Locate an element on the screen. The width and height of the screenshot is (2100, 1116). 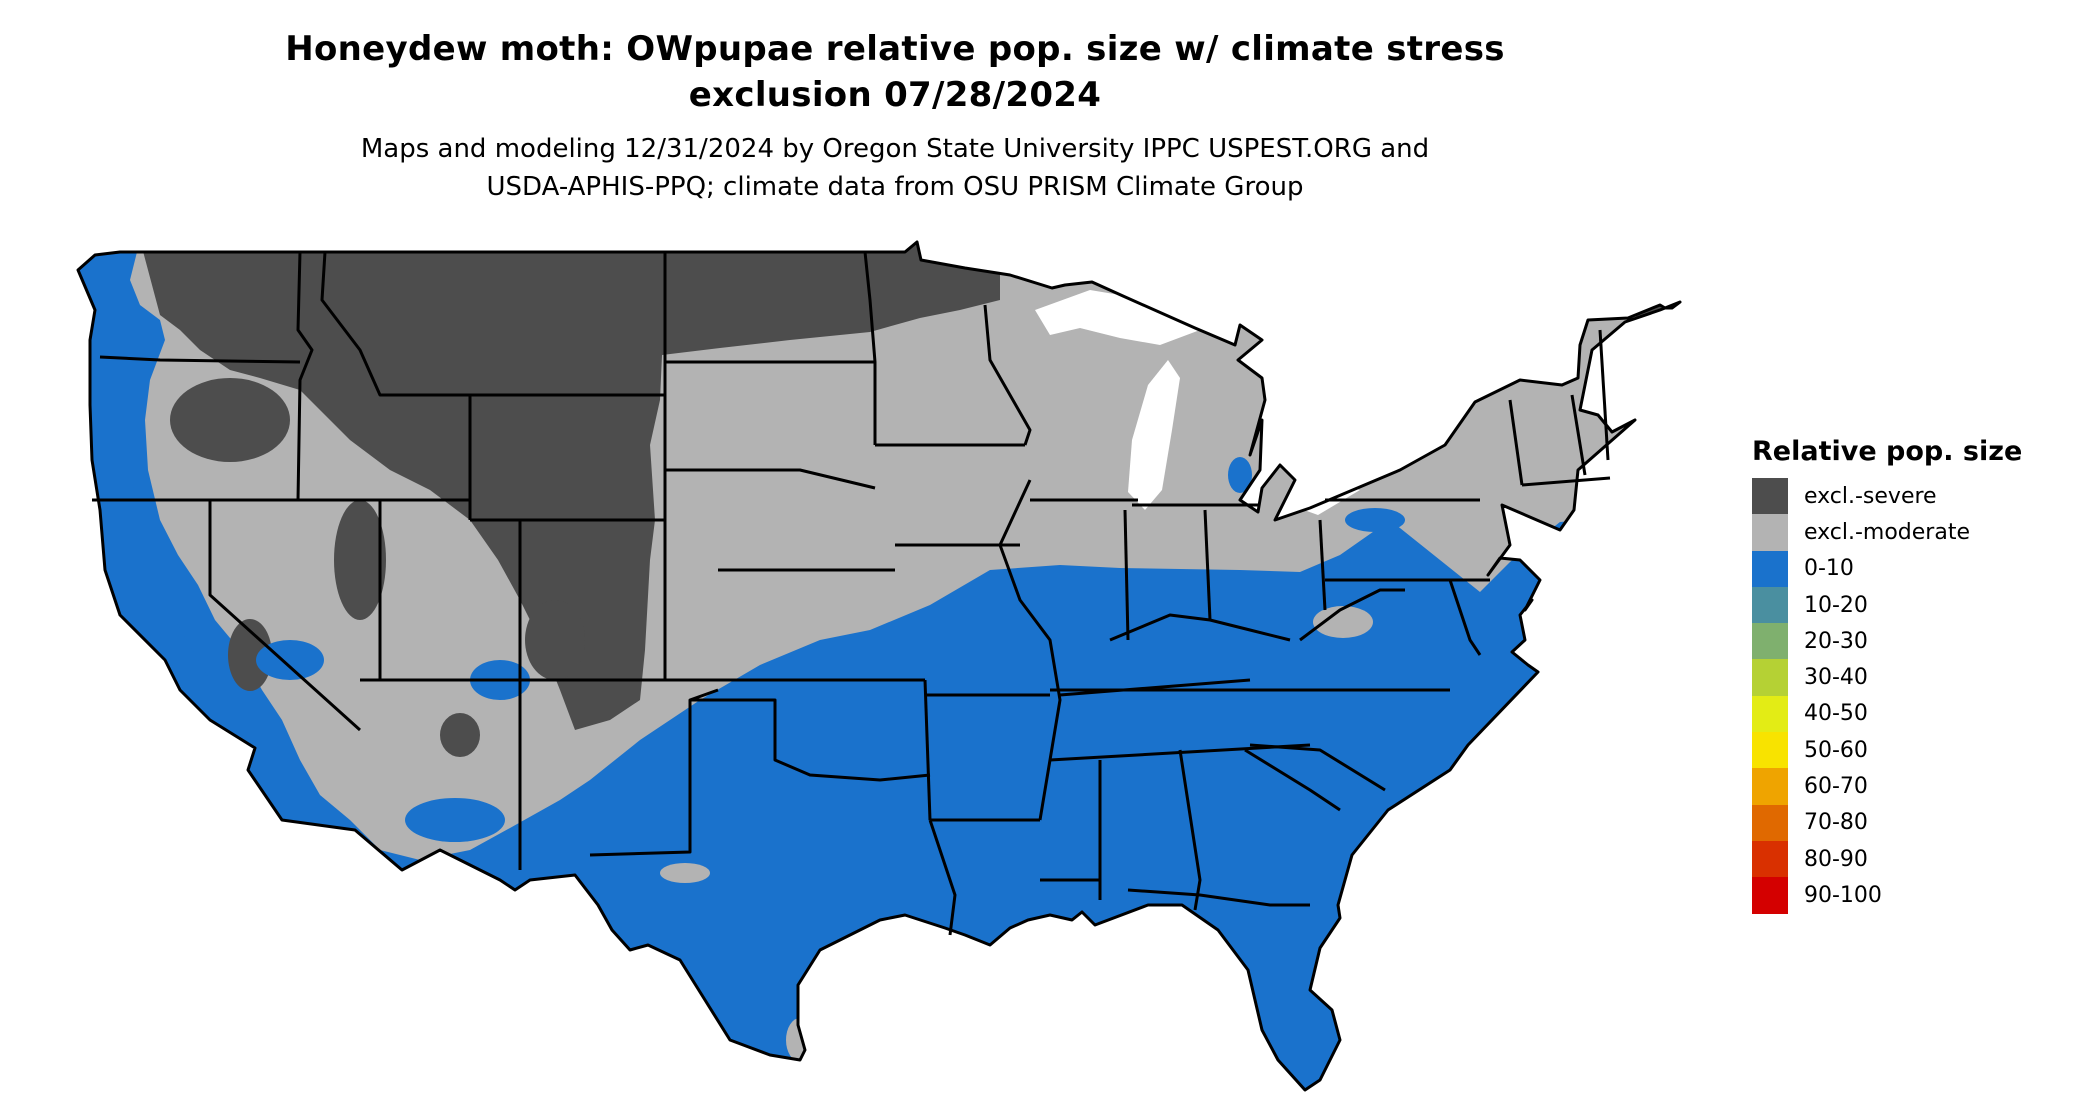
border-oh-east is located at coordinates (1322, 565).